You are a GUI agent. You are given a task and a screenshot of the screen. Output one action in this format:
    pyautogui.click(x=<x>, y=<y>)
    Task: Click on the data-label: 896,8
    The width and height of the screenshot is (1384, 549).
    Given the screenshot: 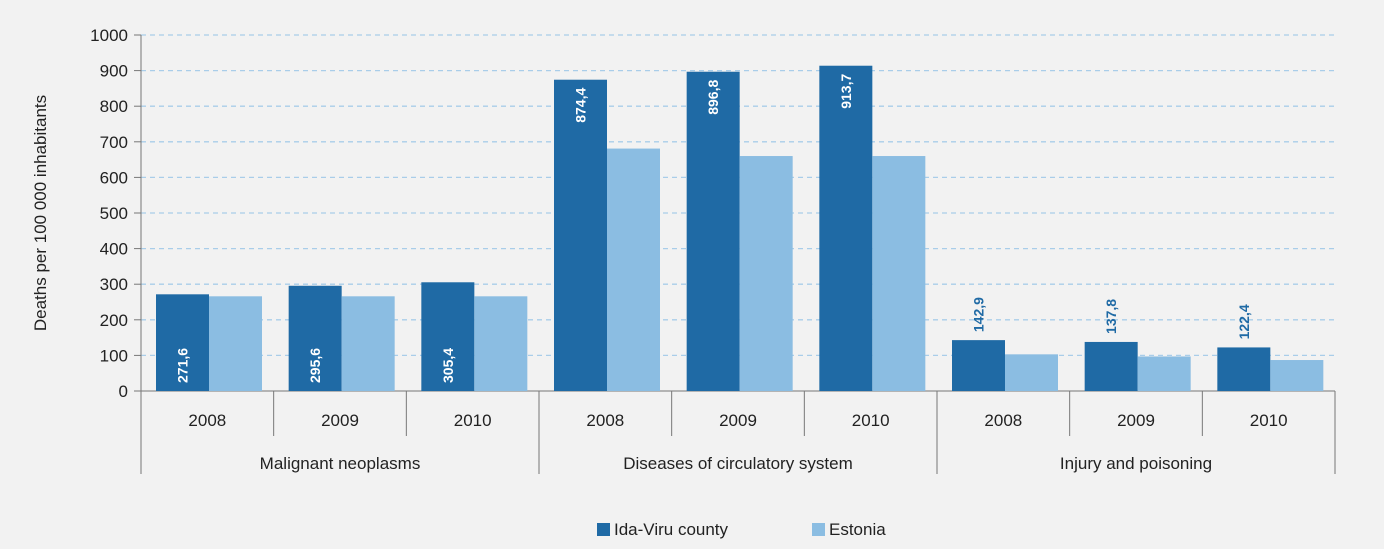 What is the action you would take?
    pyautogui.click(x=713, y=97)
    